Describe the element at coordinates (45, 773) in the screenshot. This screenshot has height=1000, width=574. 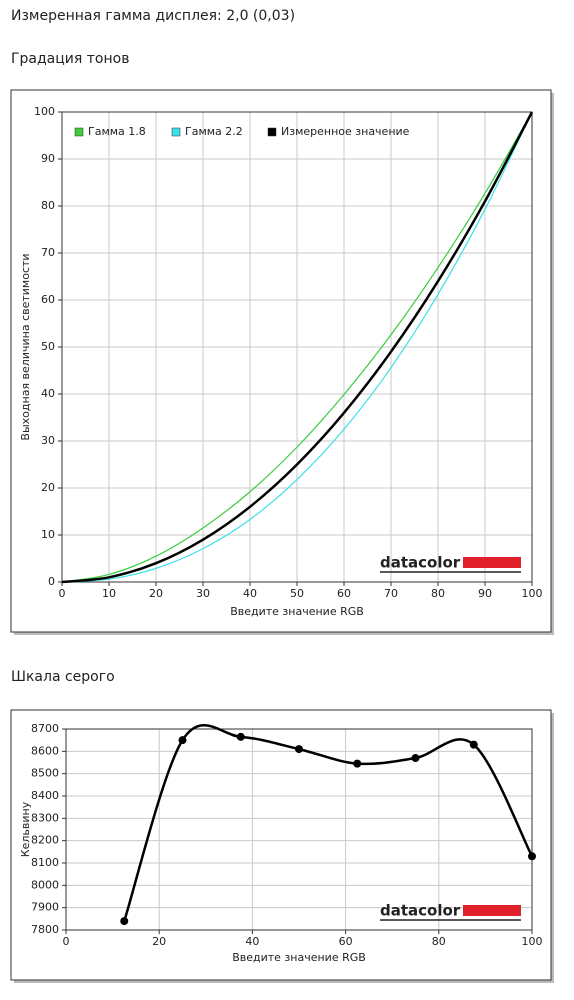
I see `y-tick-label: 8500` at that location.